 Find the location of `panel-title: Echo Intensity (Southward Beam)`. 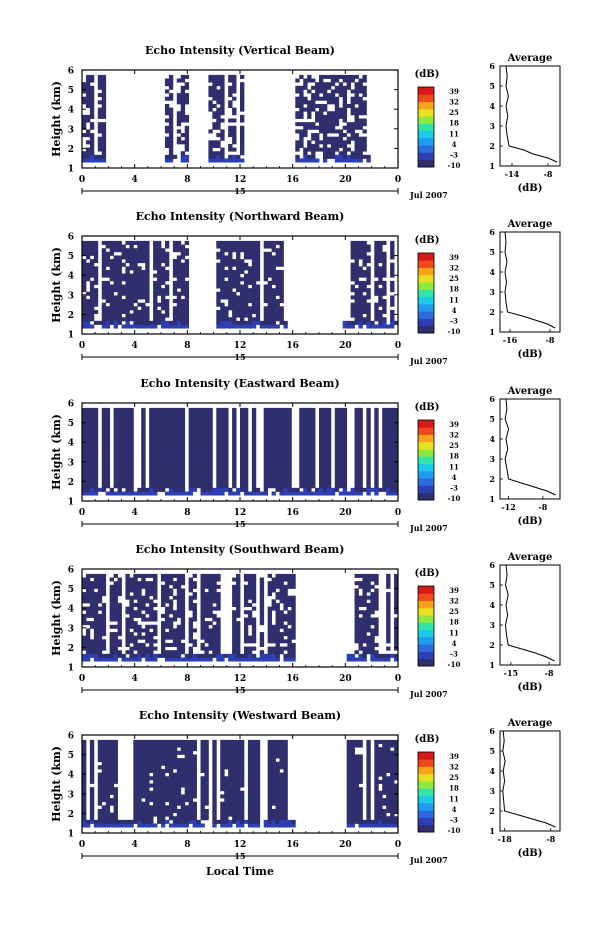

panel-title: Echo Intensity (Southward Beam) is located at coordinates (240, 549).